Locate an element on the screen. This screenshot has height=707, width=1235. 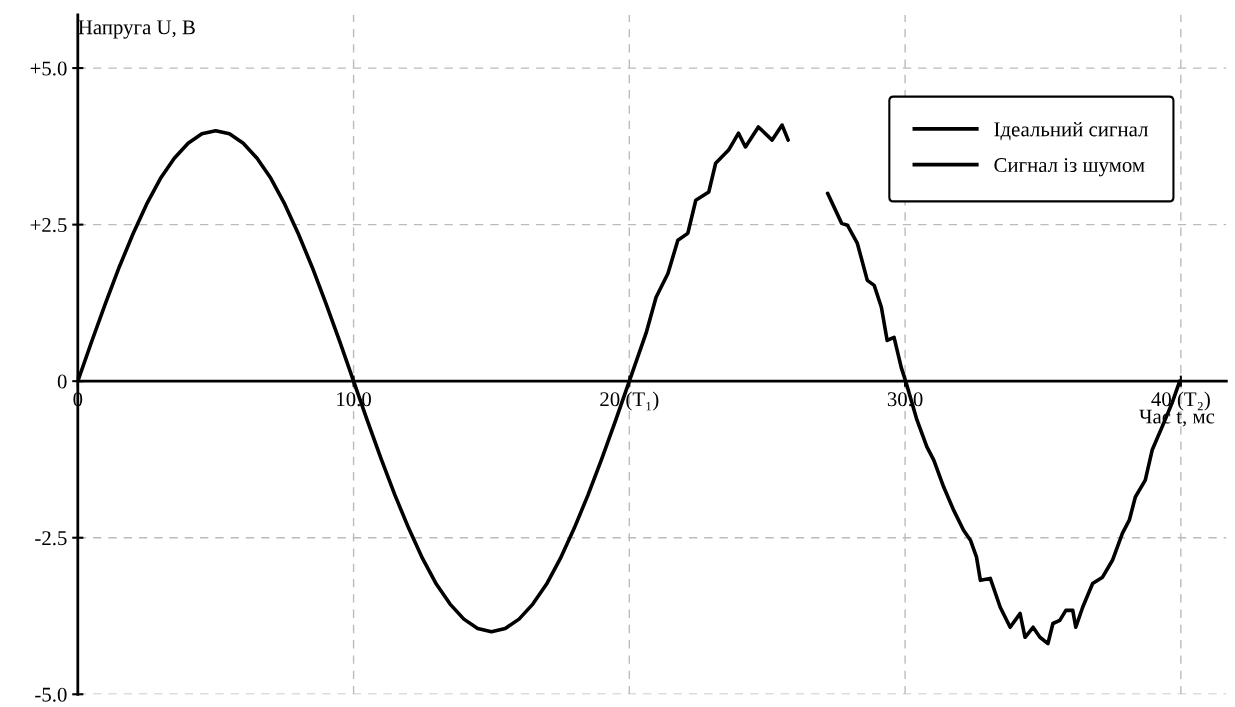
y-axis-title: Напруга U, В is located at coordinates (136, 29).